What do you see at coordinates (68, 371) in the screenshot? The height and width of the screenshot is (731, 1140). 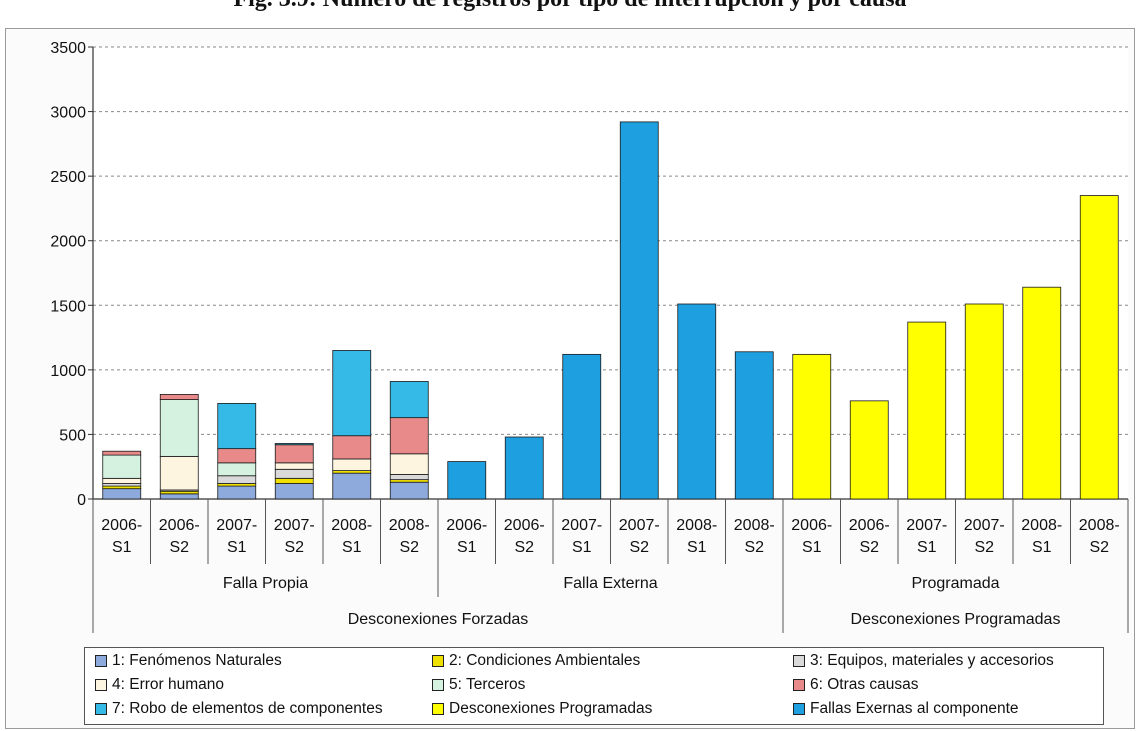 I see `y-tick-label: 1000` at bounding box center [68, 371].